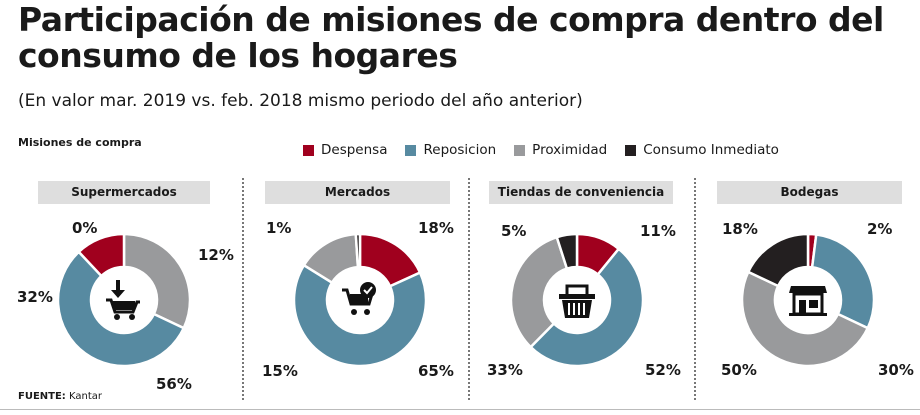 The image size is (920, 415). Describe the element at coordinates (80, 142) in the screenshot. I see `section-label: Misiones de compra` at that location.